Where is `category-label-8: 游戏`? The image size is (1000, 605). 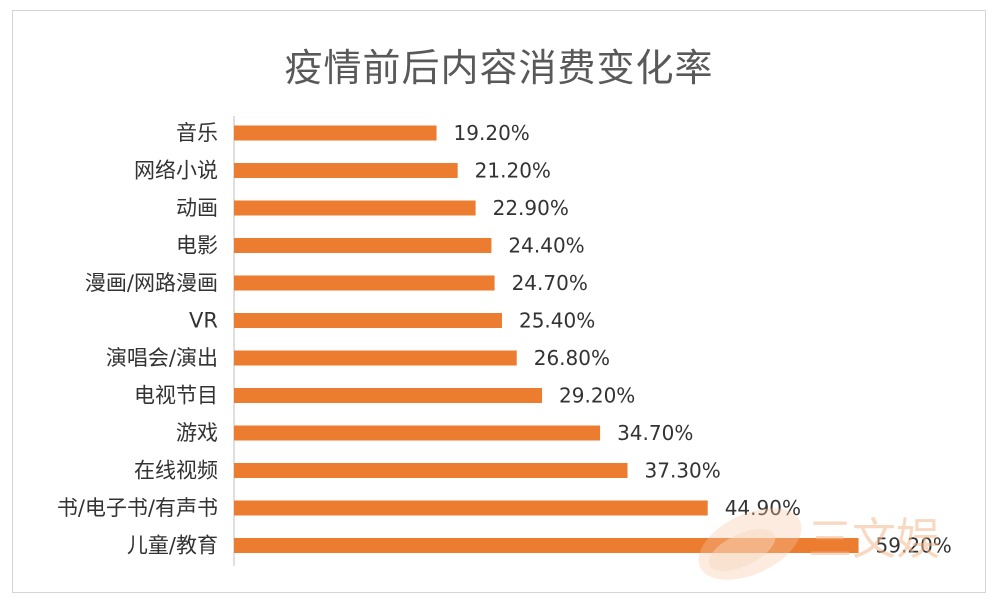
category-label-8: 游戏 is located at coordinates (197, 433).